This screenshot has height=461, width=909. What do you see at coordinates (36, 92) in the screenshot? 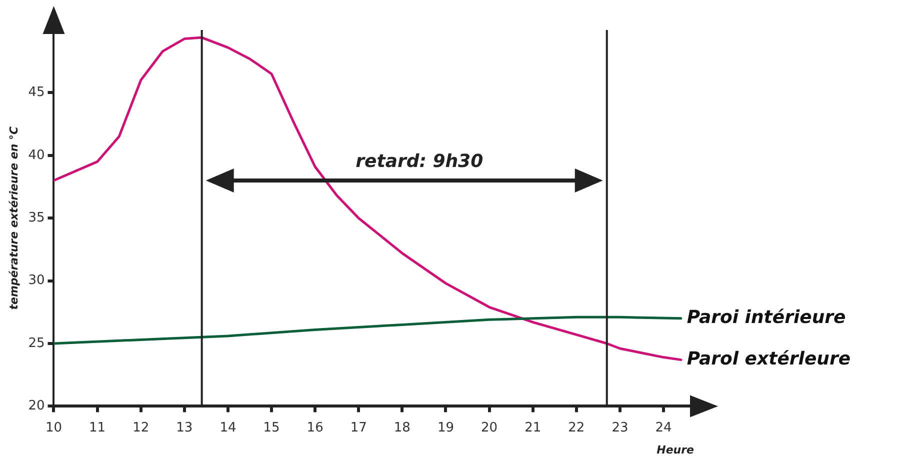
I see `y-tick-label: 45` at bounding box center [36, 92].